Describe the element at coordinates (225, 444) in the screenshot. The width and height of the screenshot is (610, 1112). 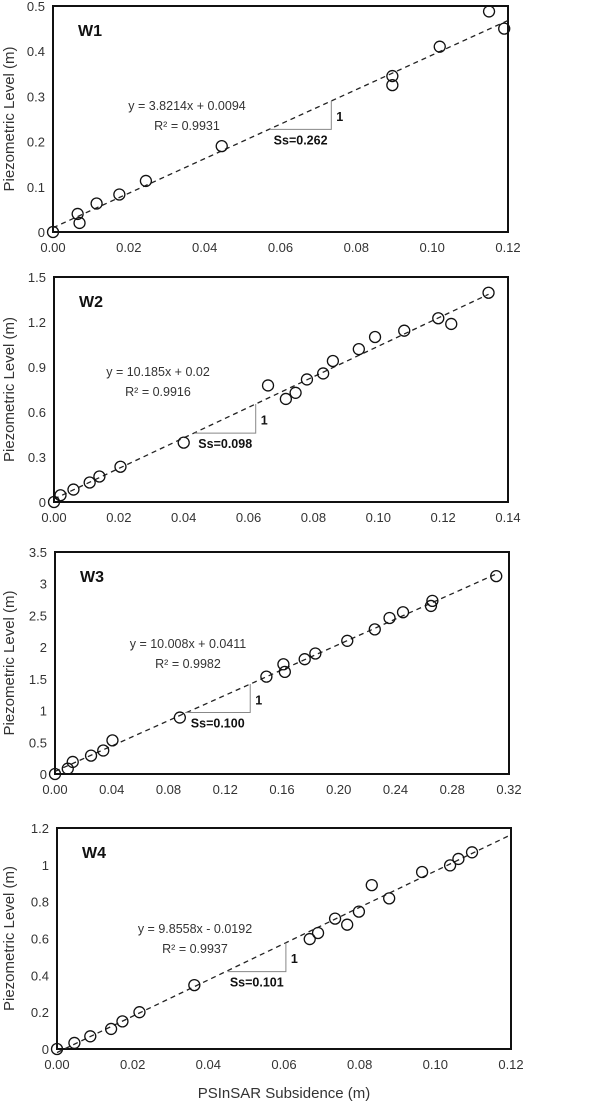
I see `slope-run-label: Ss=0.098` at that location.